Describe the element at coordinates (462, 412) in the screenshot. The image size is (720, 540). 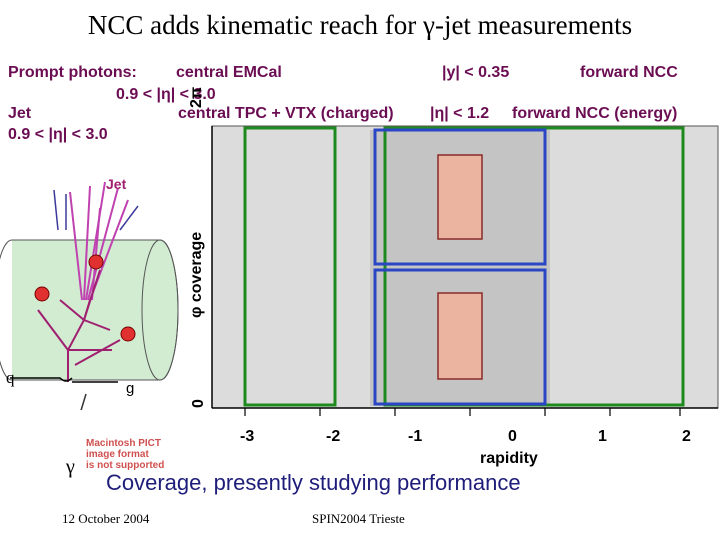
I see `x-tick-marks` at that location.